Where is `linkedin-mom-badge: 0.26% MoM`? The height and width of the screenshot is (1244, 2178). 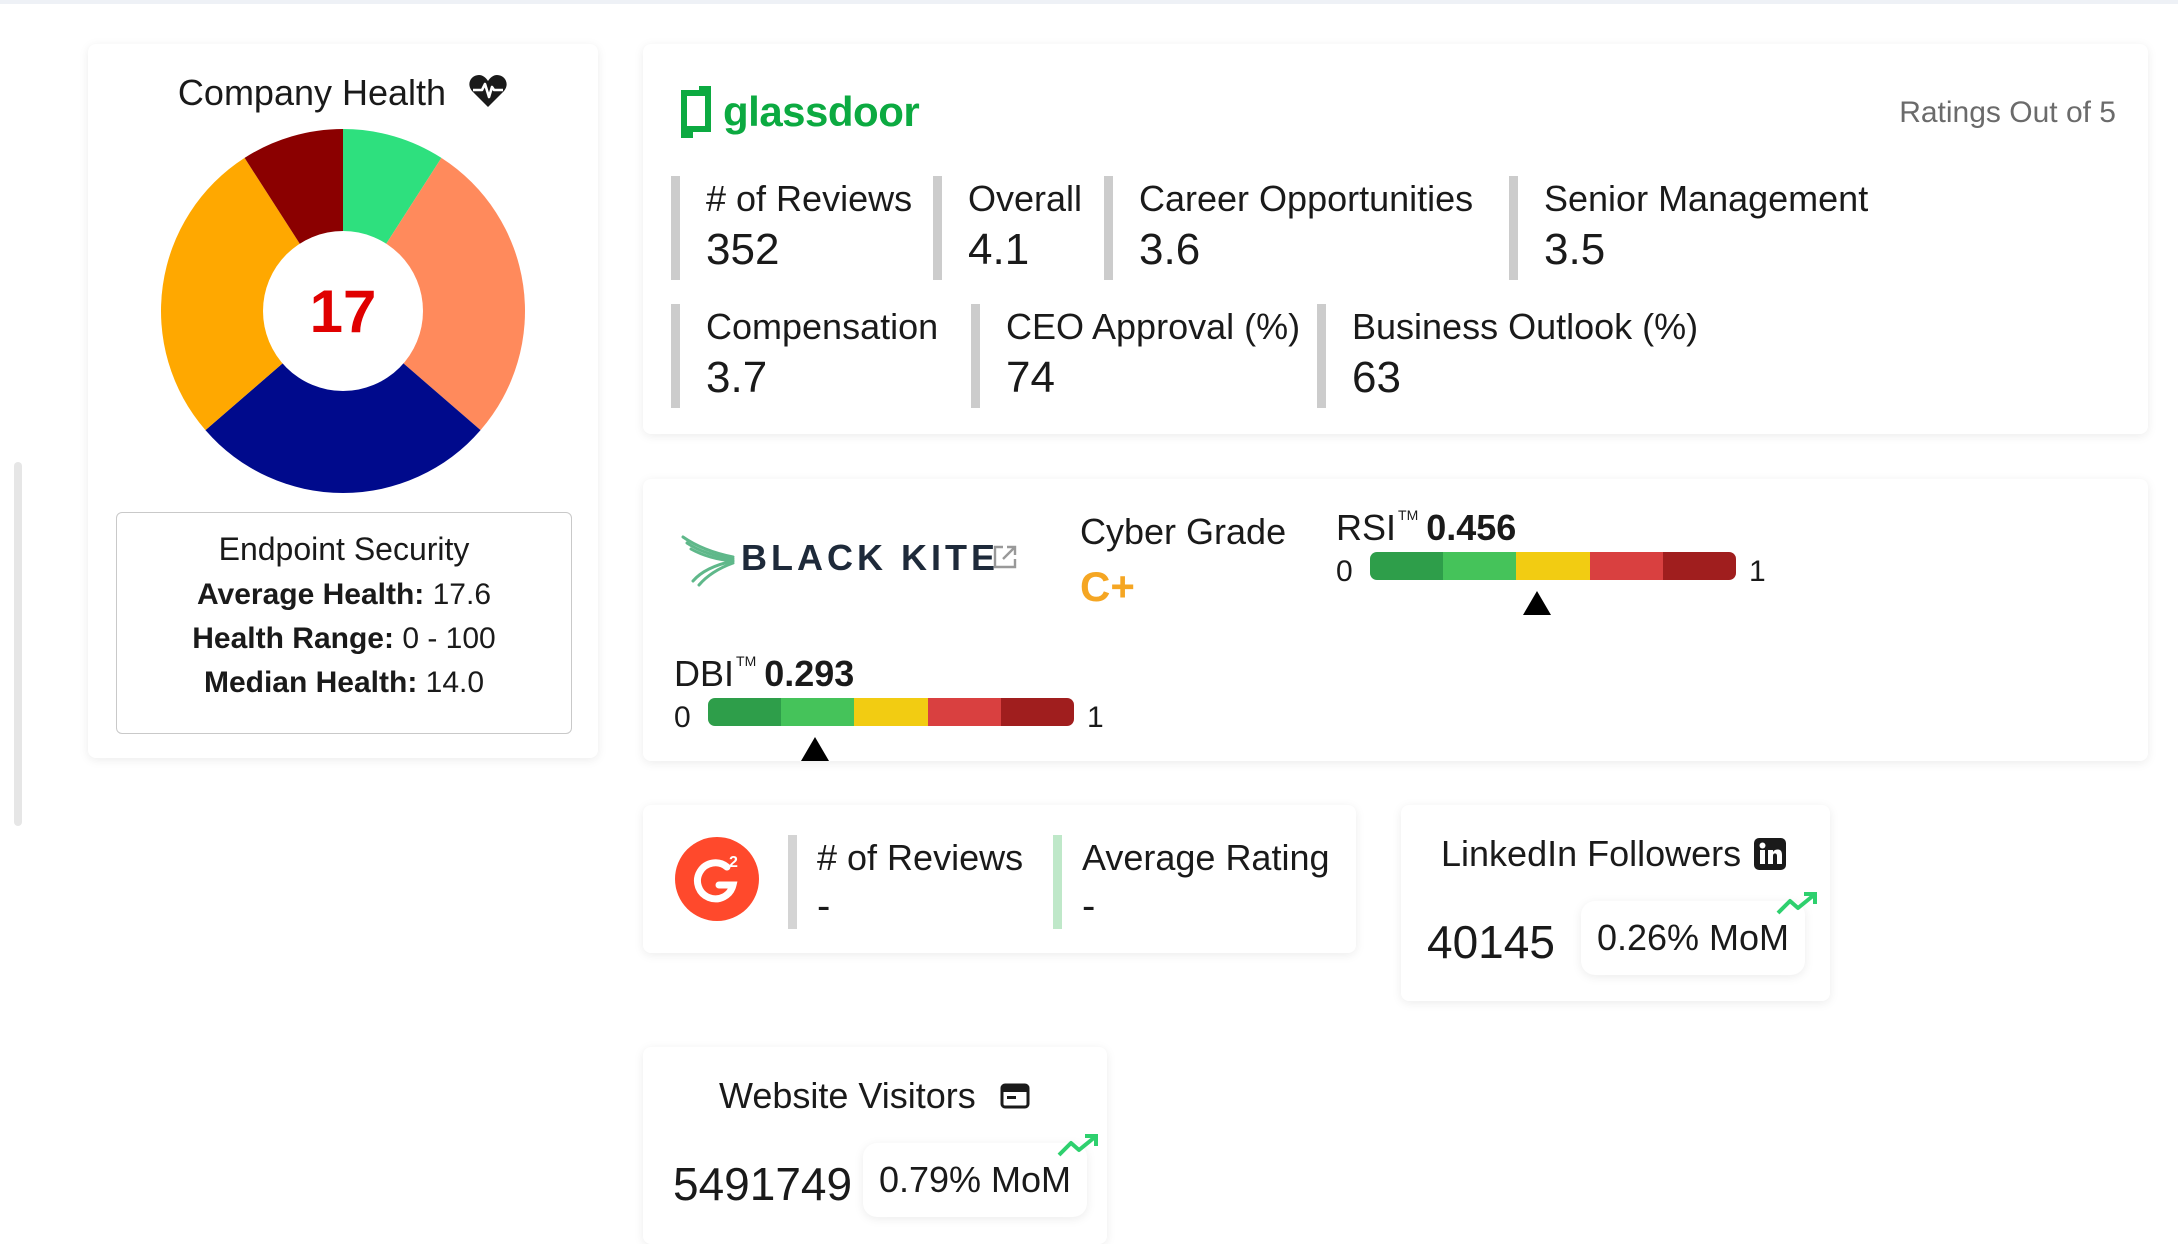
linkedin-mom-badge: 0.26% MoM is located at coordinates (1693, 938).